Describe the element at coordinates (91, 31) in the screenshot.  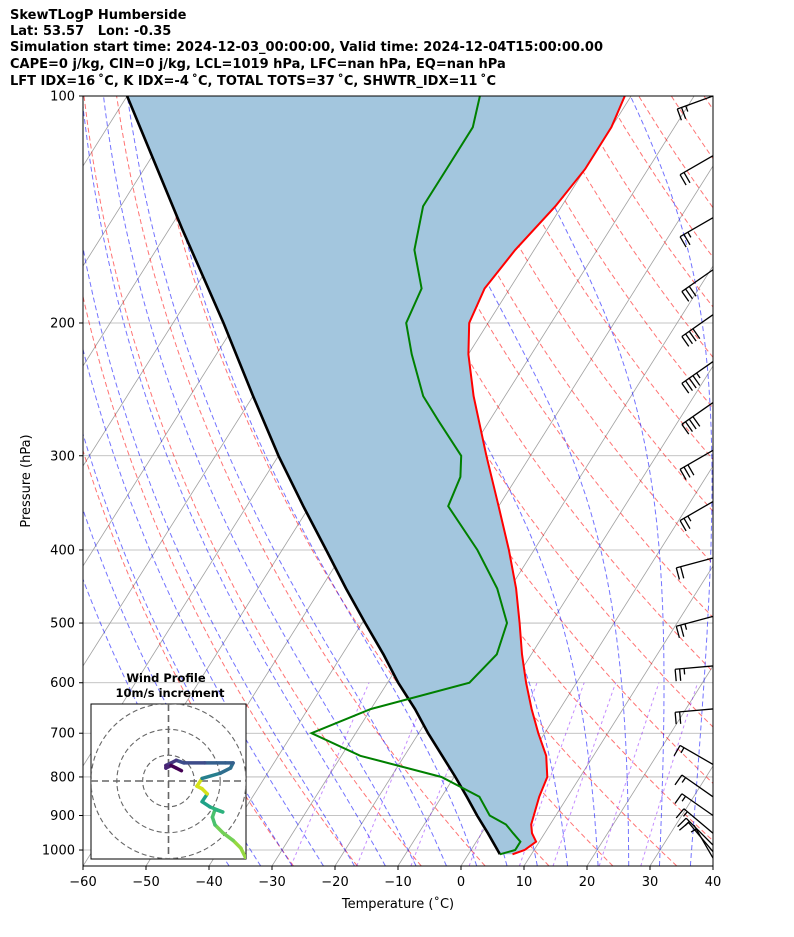
I see `title-line-2: Lat: 53.57 Lon: -0.35` at that location.